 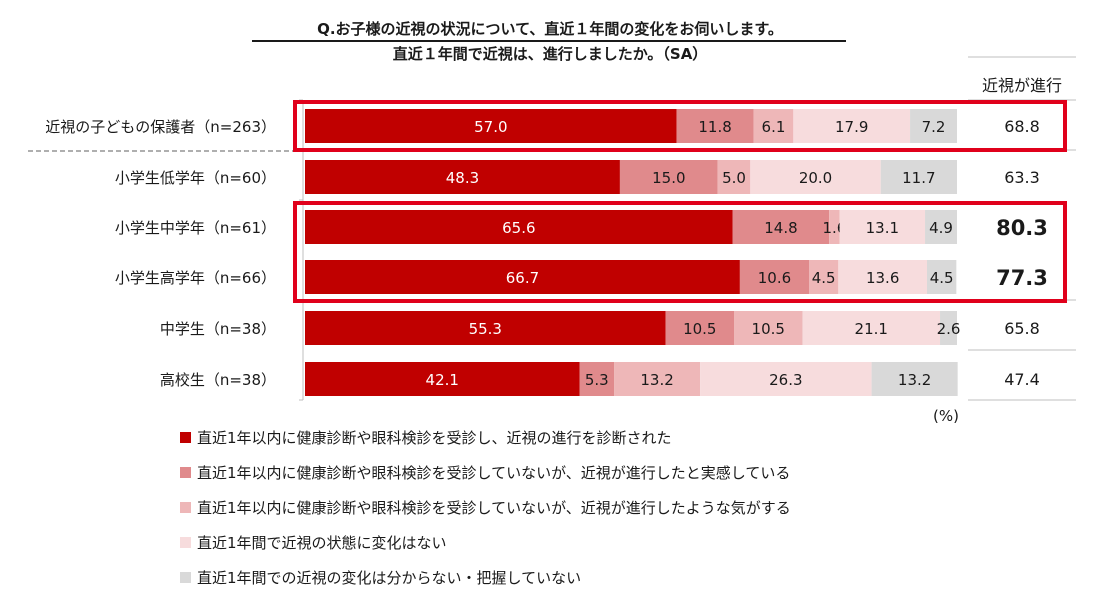 I want to click on chart-title-line1: Q.お子様の近視の状況について、直近１年間の変化をお伺いします。, so click(x=550, y=29).